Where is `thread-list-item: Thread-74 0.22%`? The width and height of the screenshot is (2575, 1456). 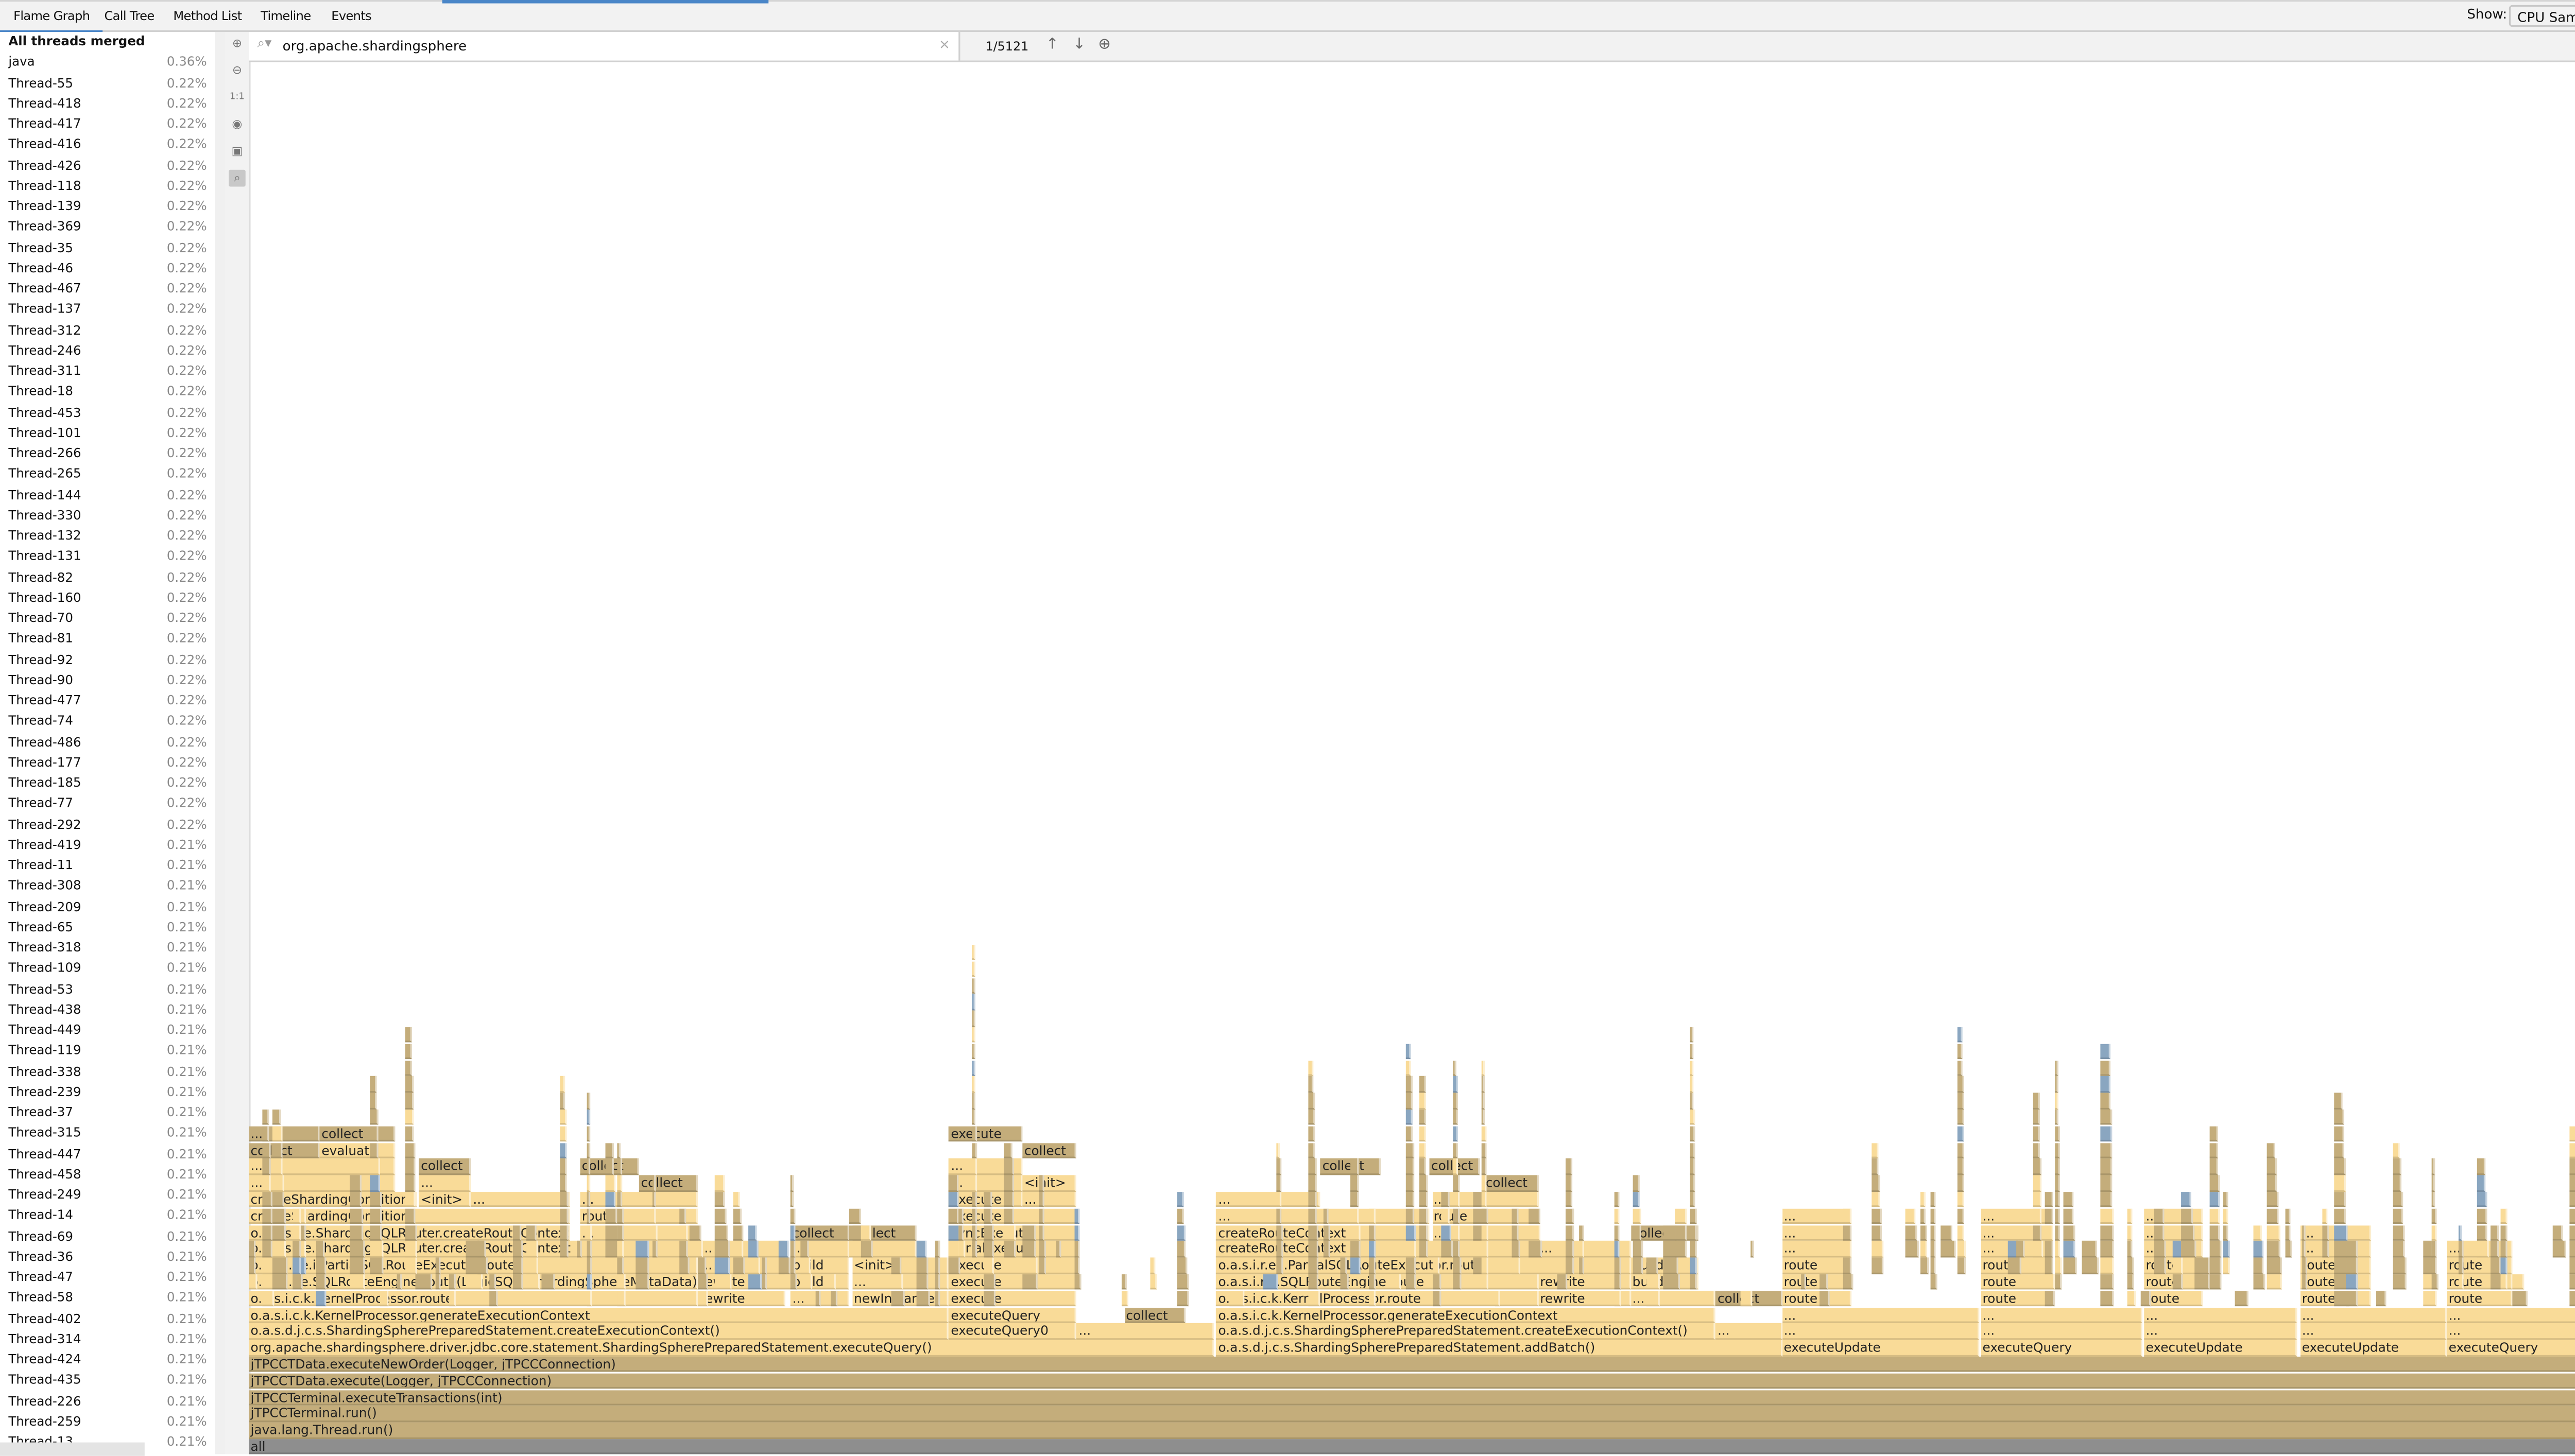
thread-list-item: Thread-74 0.22% is located at coordinates (109, 722).